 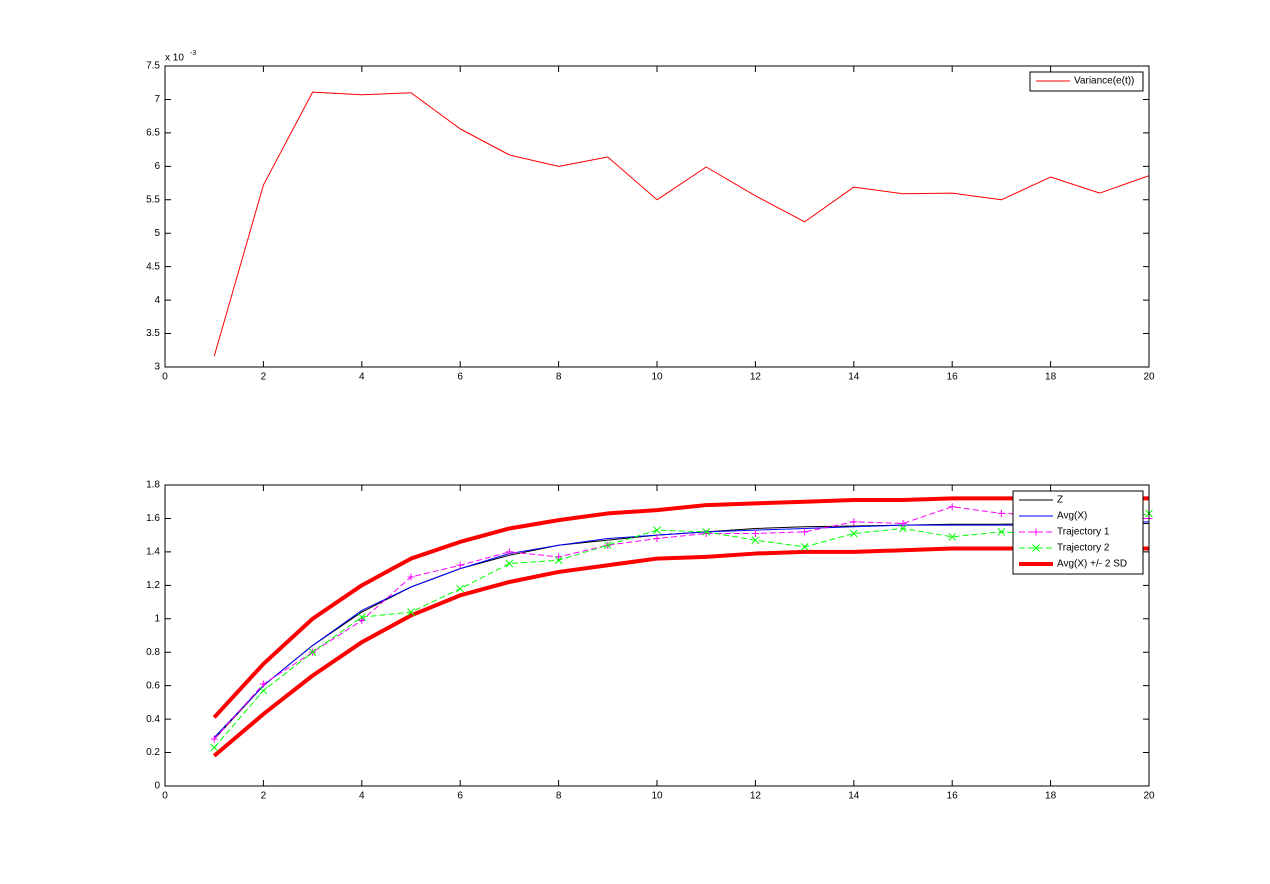 What do you see at coordinates (153, 652) in the screenshot?
I see `y-tick-label: 0.8` at bounding box center [153, 652].